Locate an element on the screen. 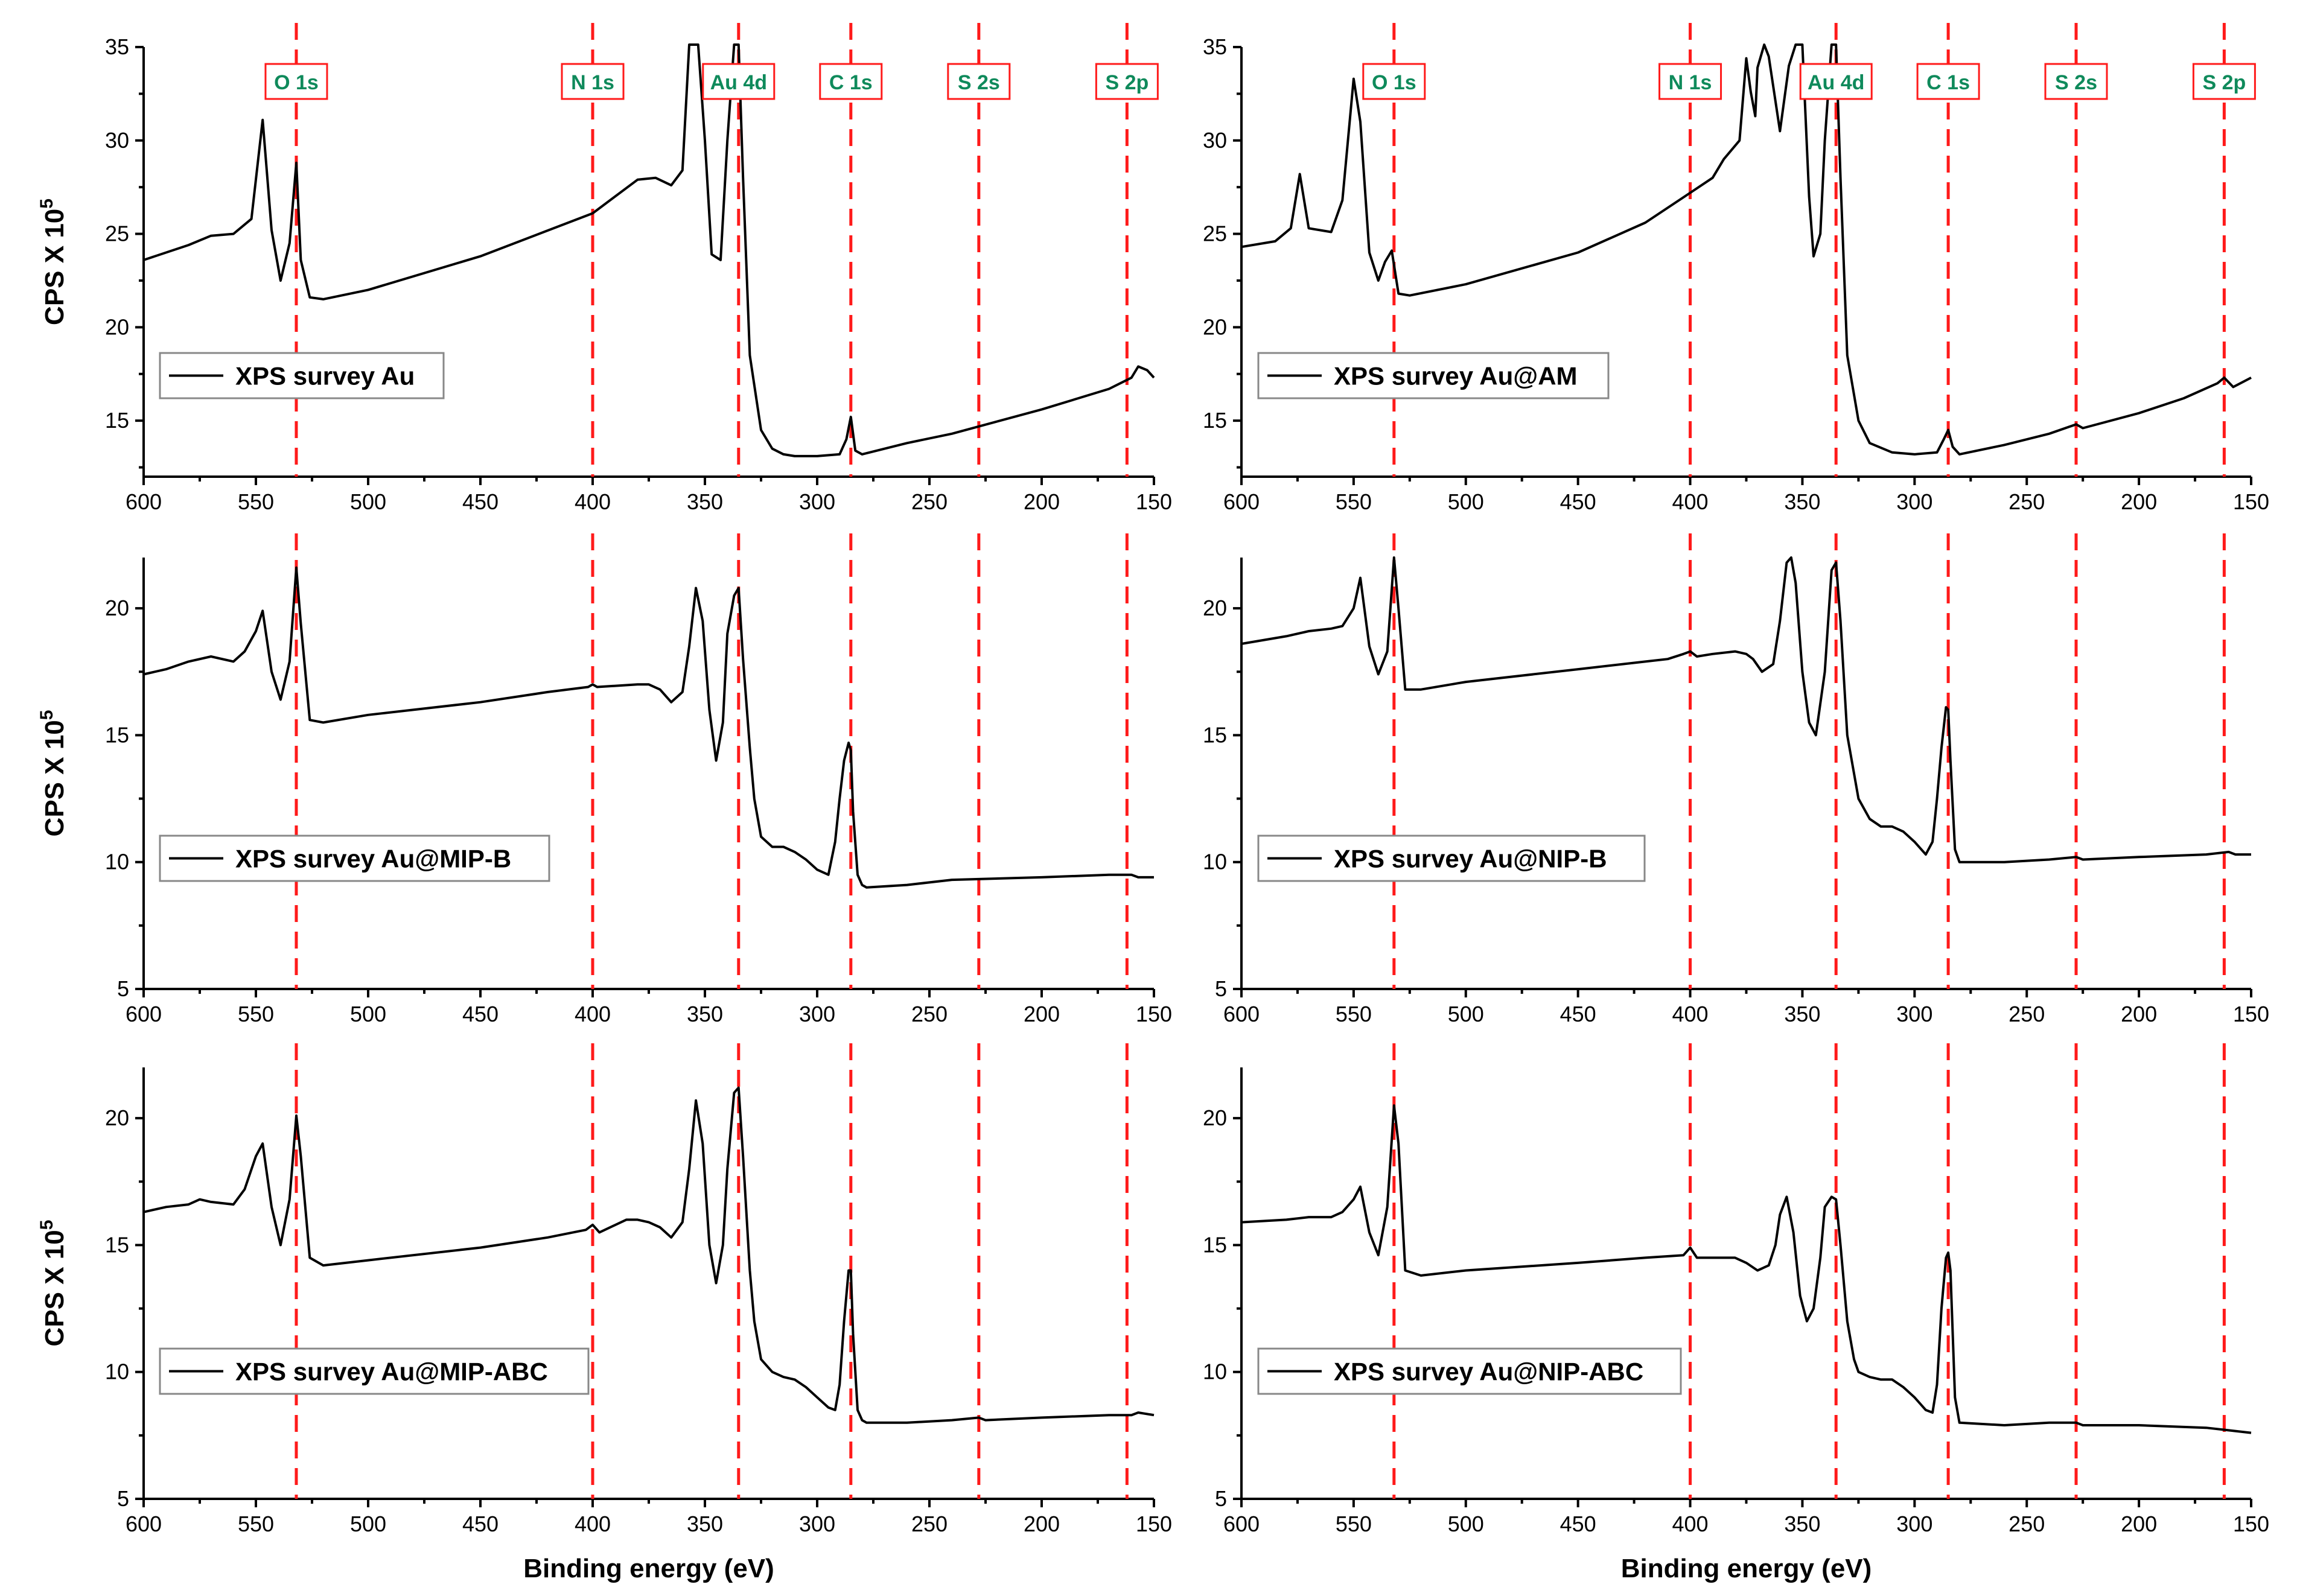 The height and width of the screenshot is (1596, 2297). y-axis-title-base: CPS X 10 is located at coordinates (55, 267).